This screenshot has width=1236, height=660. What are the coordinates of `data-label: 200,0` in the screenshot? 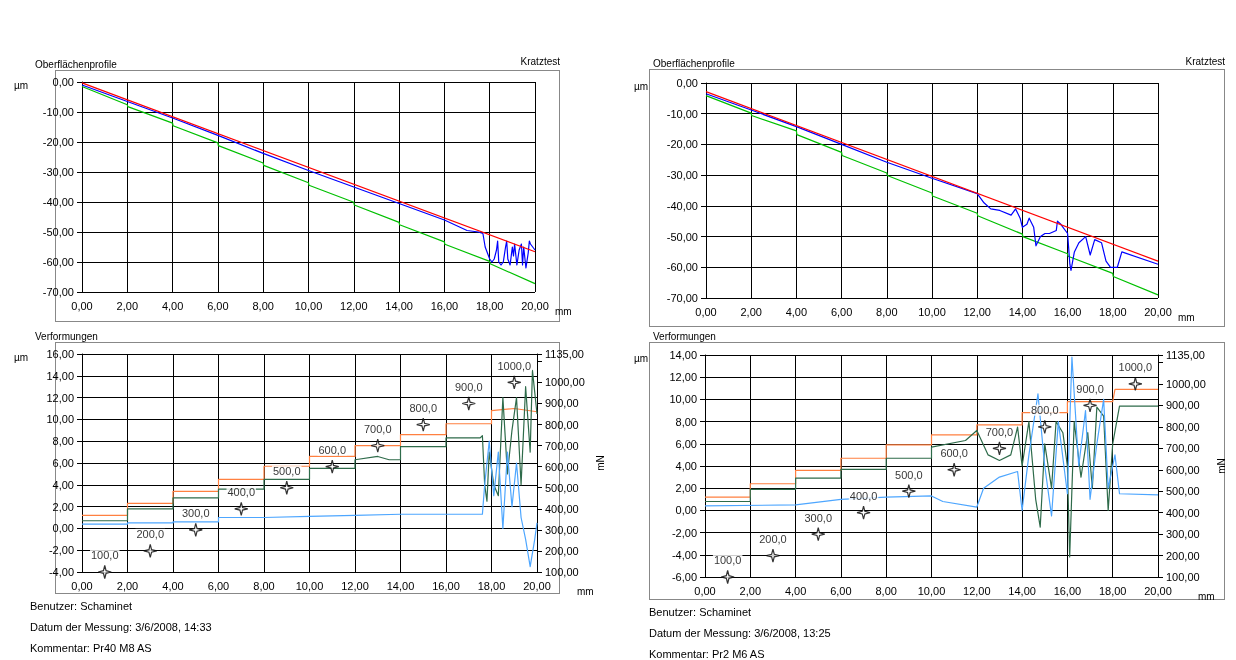 It's located at (150, 534).